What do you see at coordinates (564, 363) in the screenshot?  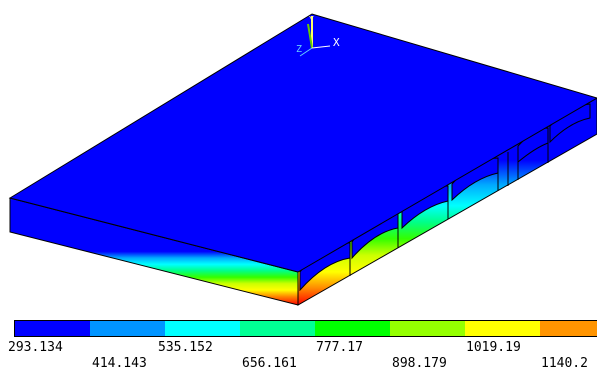 I see `legend-label-8: 1140.2` at bounding box center [564, 363].